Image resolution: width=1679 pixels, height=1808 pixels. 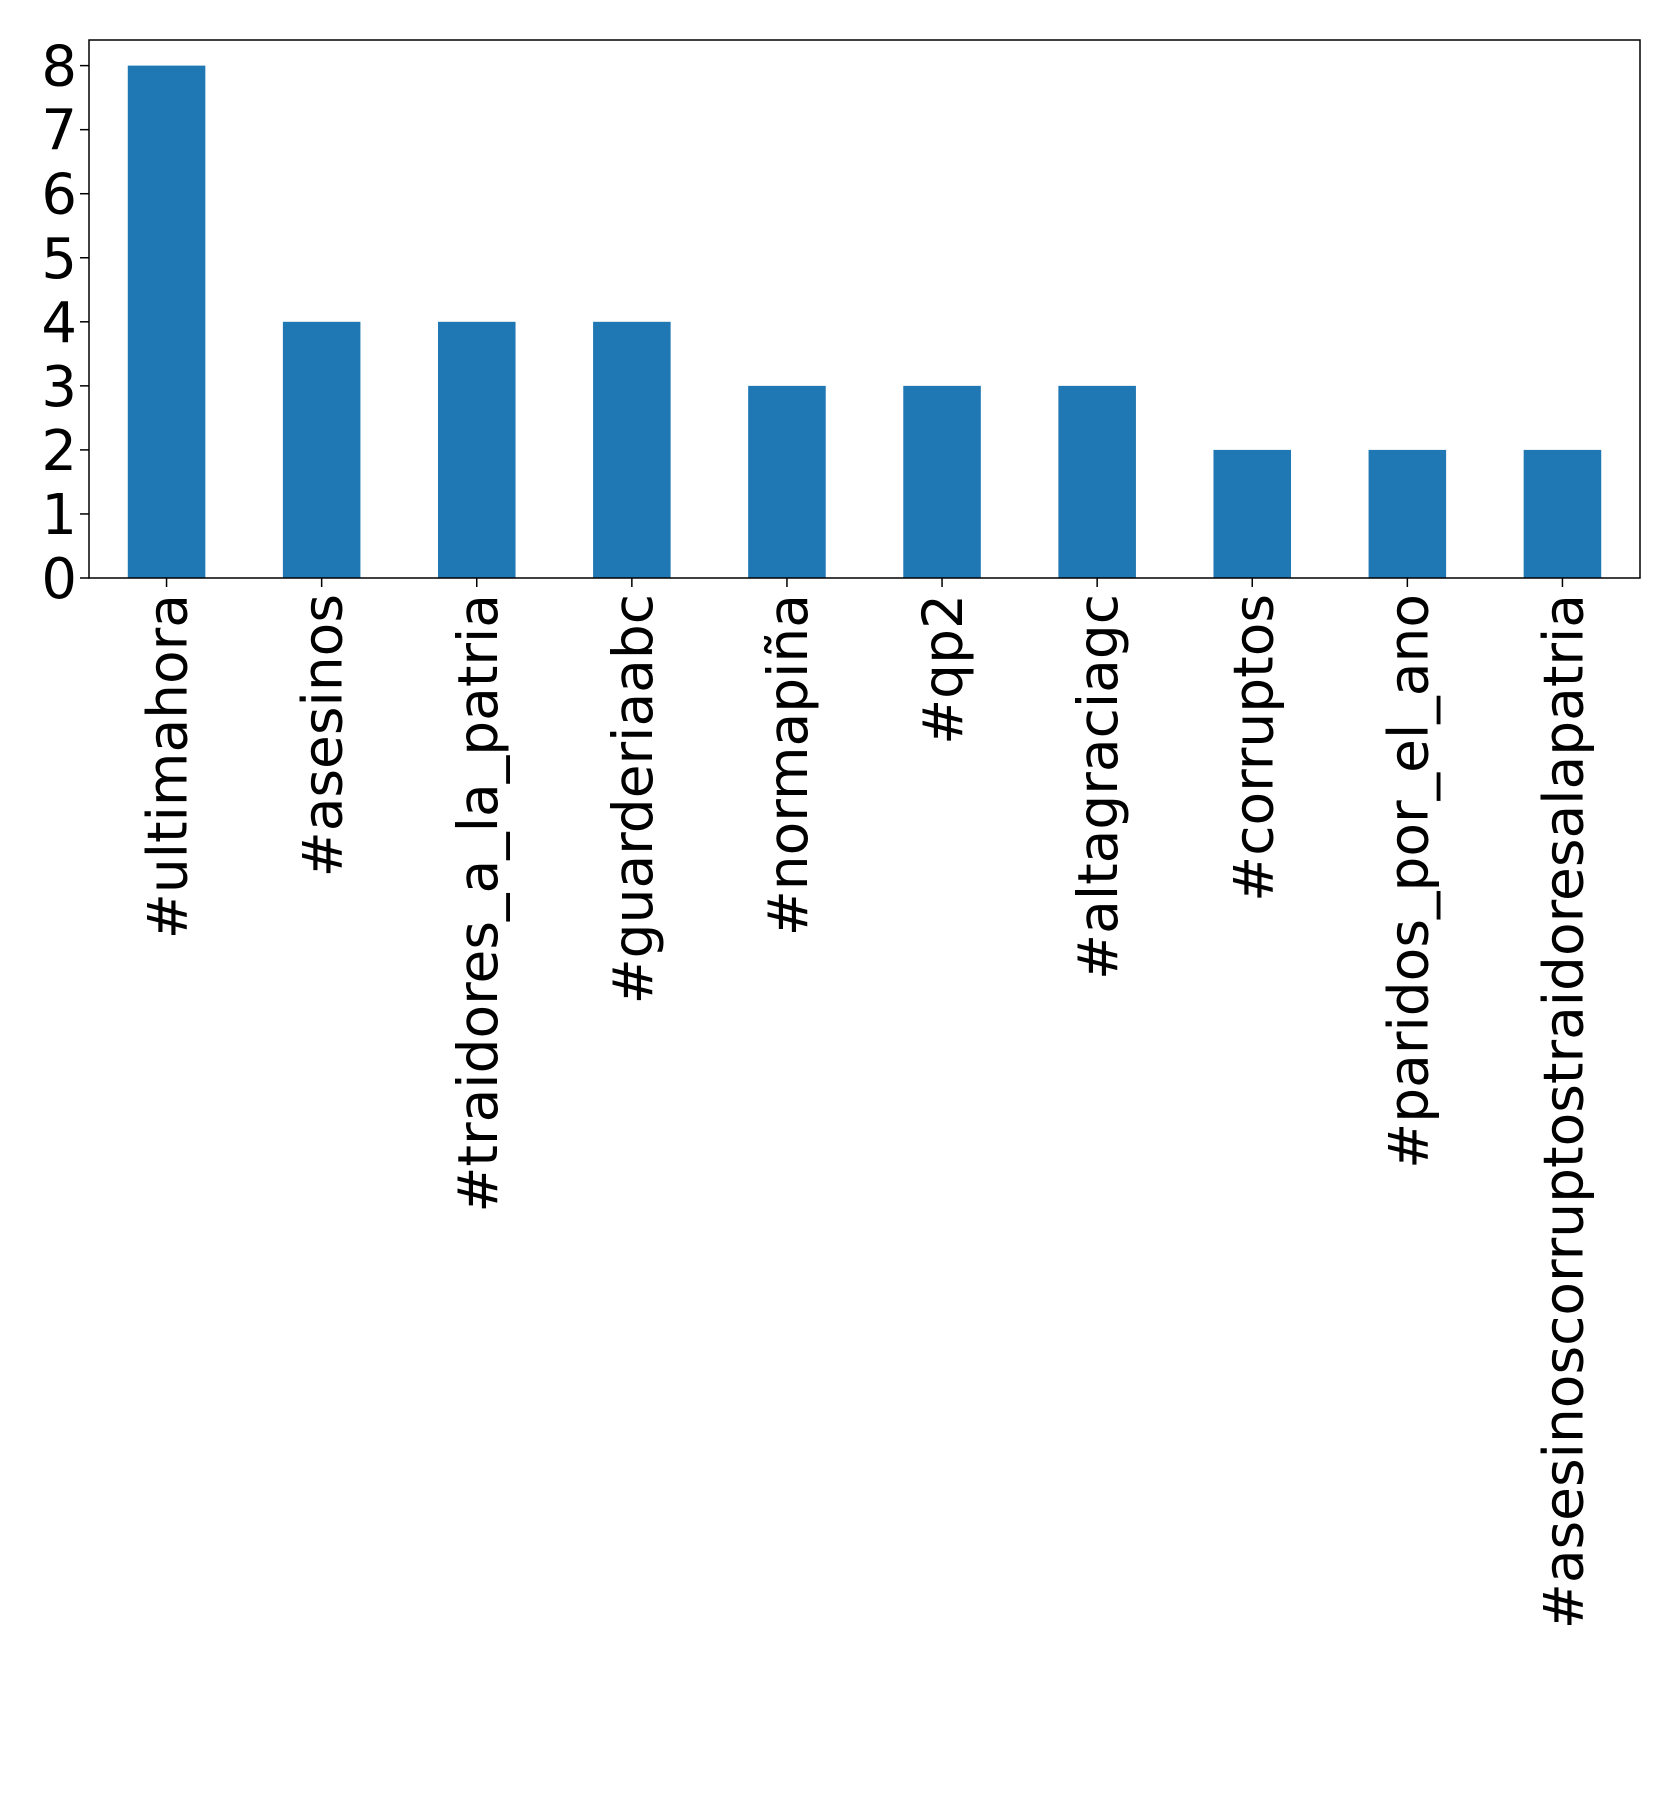 What do you see at coordinates (788, 765) in the screenshot?
I see `x-tick-label-4: #normapiña` at bounding box center [788, 765].